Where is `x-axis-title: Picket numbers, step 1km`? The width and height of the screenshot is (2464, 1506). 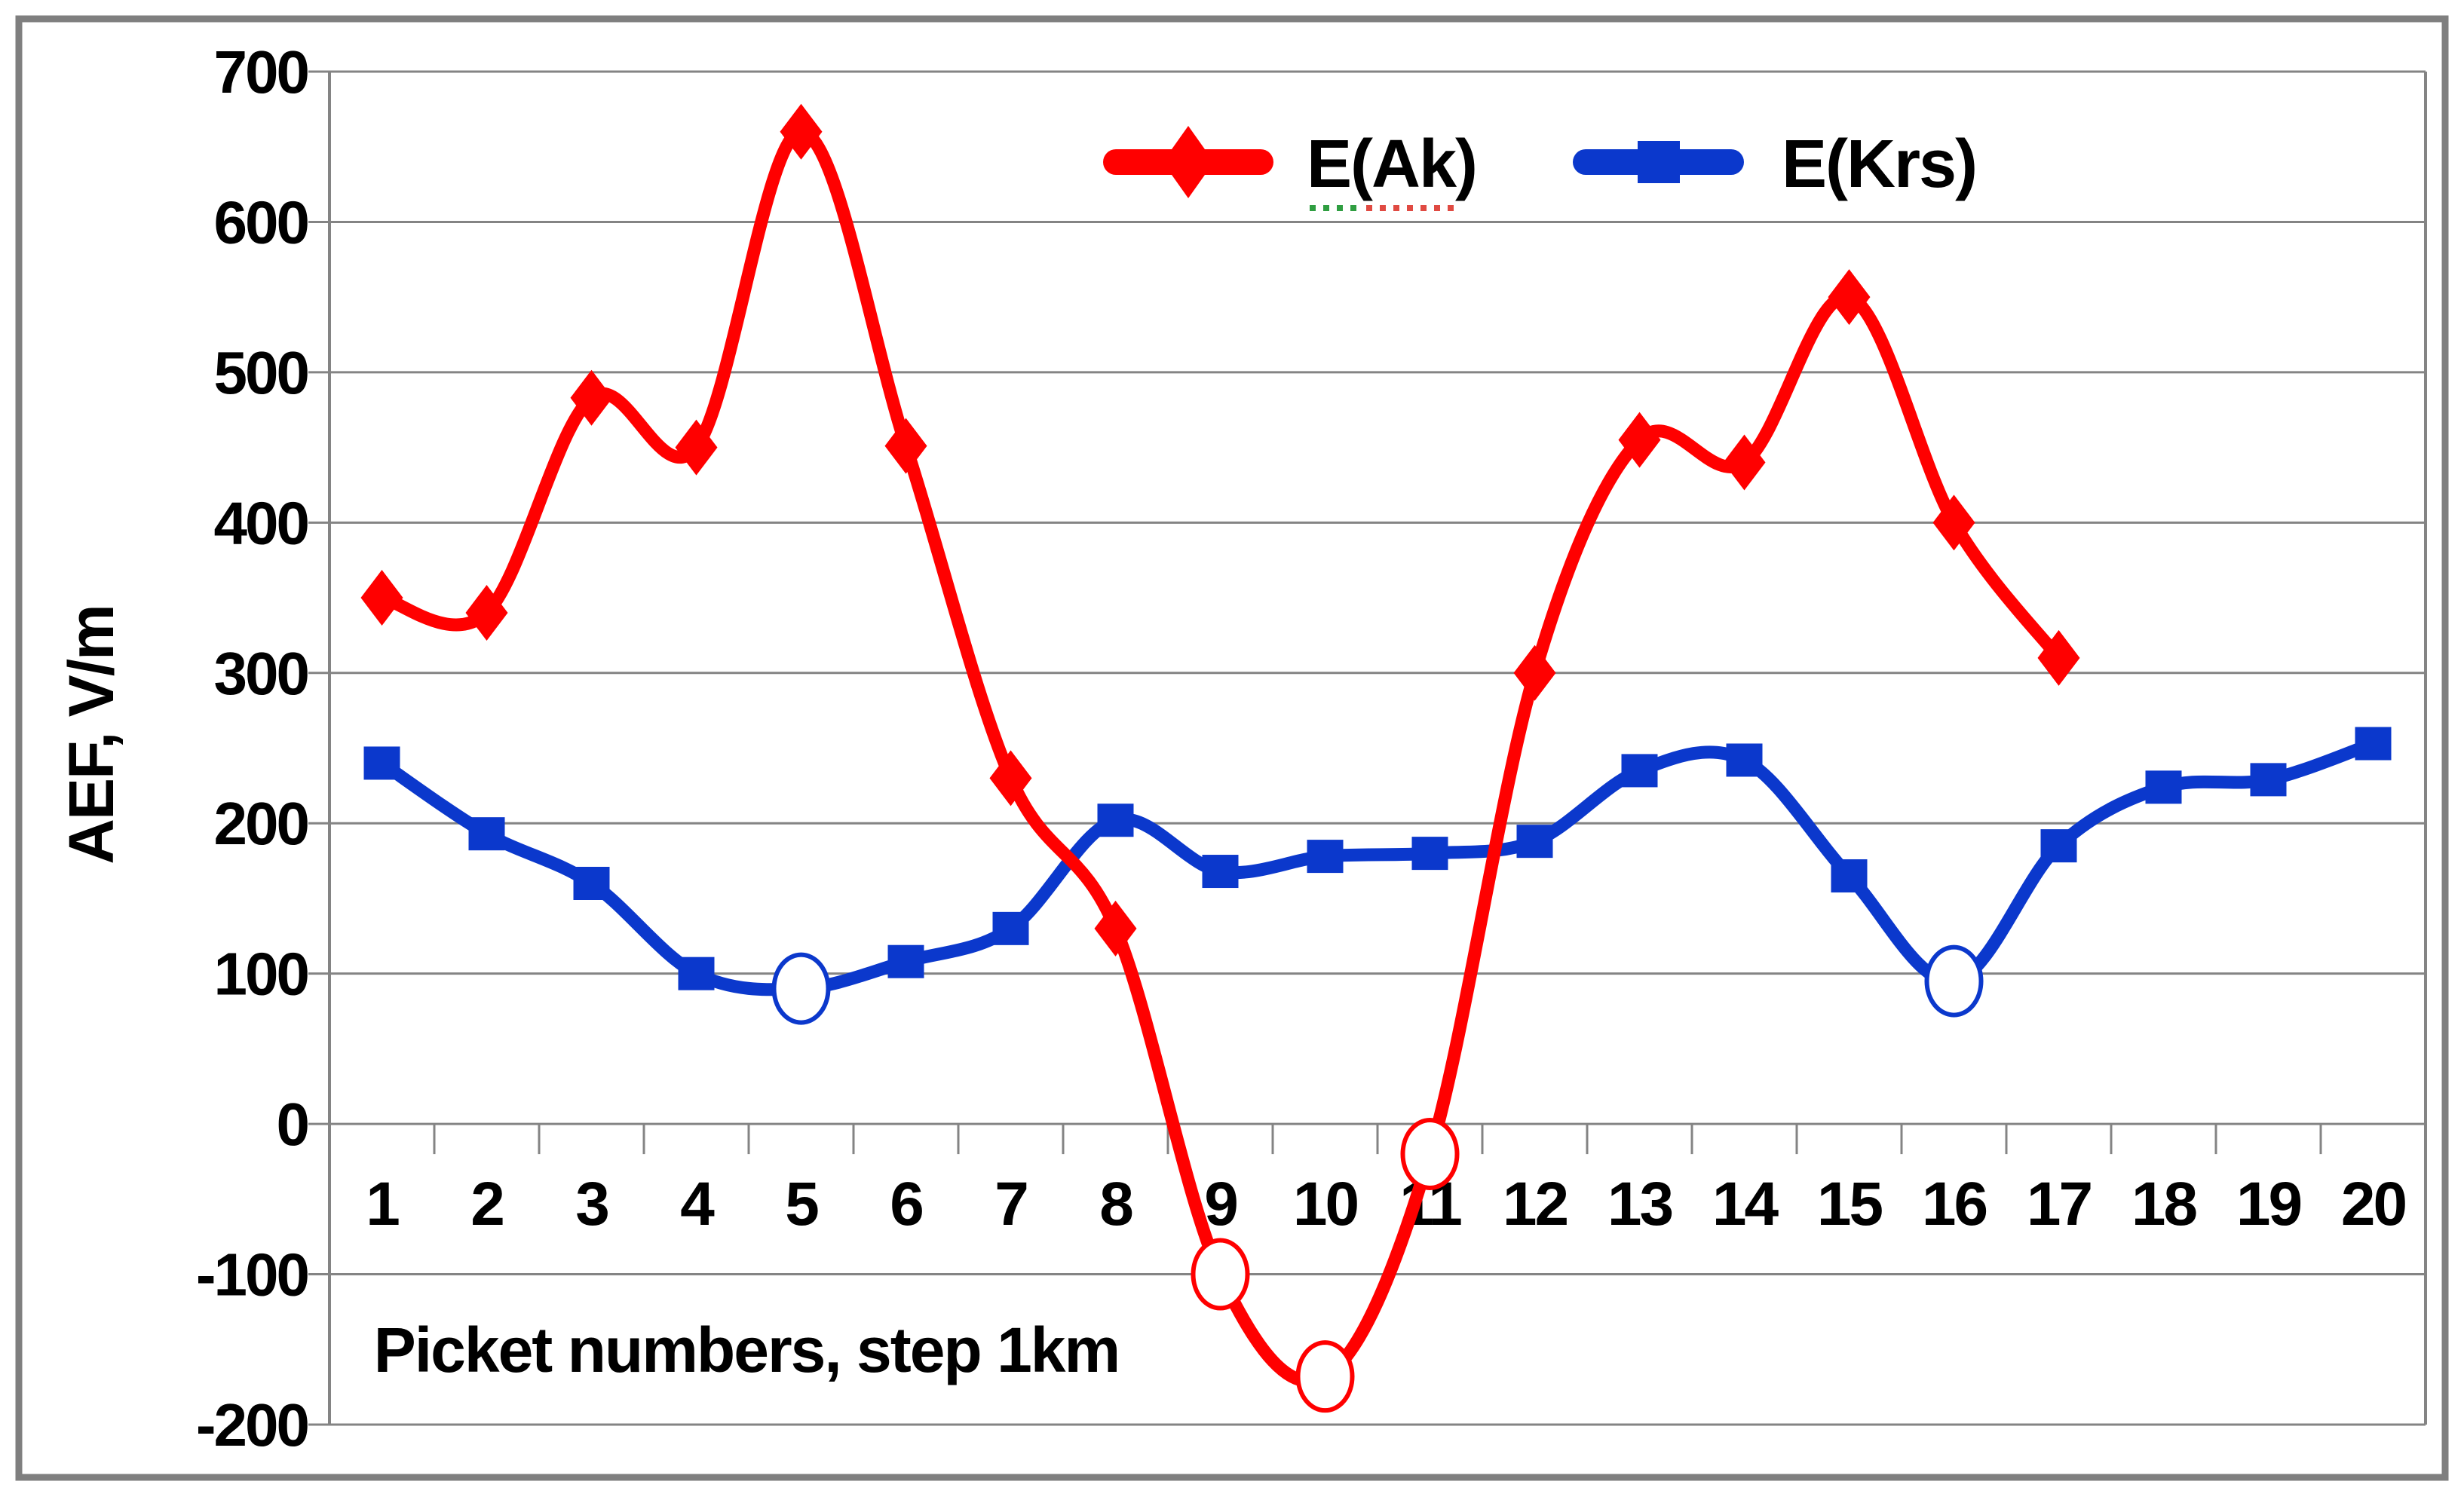
x-axis-title: Picket numbers, step 1km is located at coordinates (747, 1350).